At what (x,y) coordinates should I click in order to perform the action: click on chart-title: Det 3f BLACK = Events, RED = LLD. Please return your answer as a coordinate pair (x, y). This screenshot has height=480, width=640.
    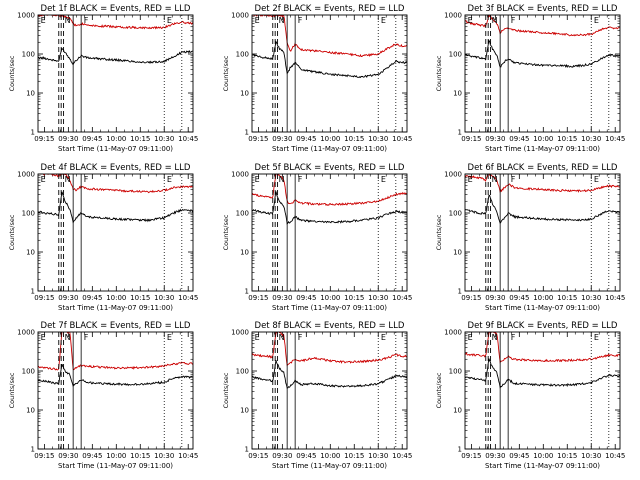
    Looking at the image, I should click on (543, 9).